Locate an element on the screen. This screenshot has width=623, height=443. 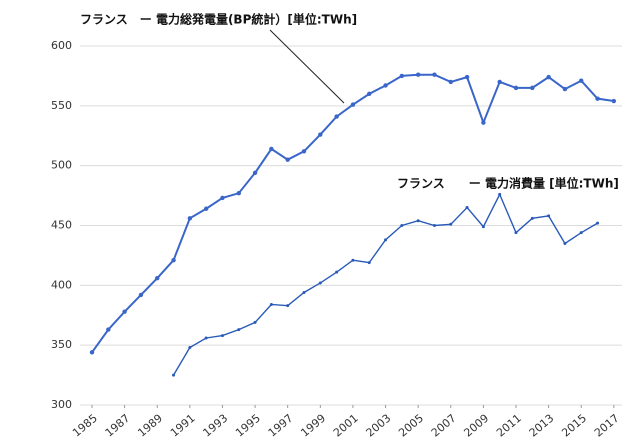
x-tick-label: 2013 is located at coordinates (542, 426).